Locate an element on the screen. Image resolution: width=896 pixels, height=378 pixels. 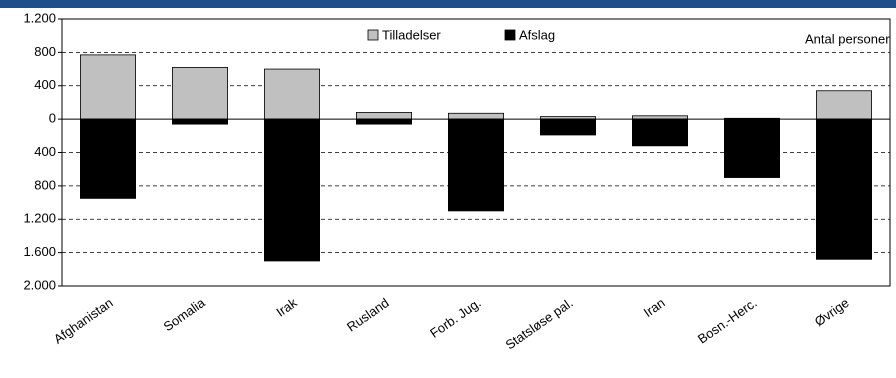
x-tick-label: Rusland is located at coordinates (368, 315).